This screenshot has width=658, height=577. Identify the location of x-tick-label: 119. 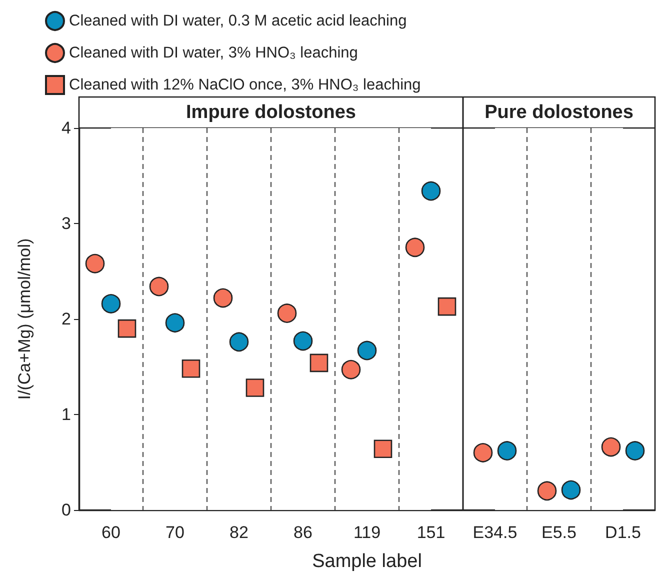
(367, 532).